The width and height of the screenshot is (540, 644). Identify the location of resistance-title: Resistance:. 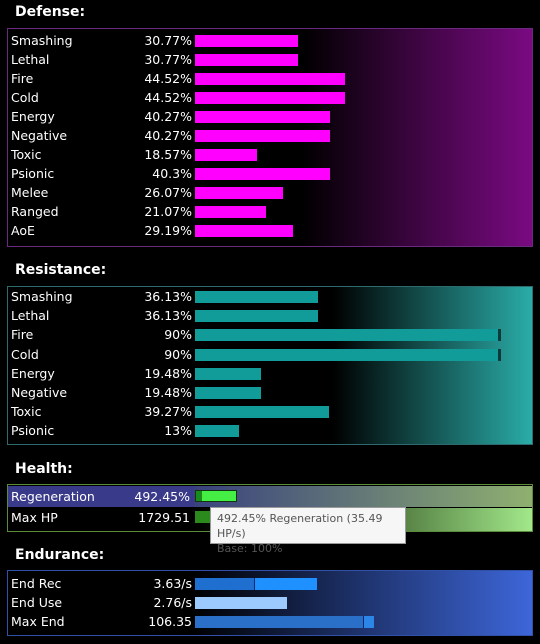
(61, 270).